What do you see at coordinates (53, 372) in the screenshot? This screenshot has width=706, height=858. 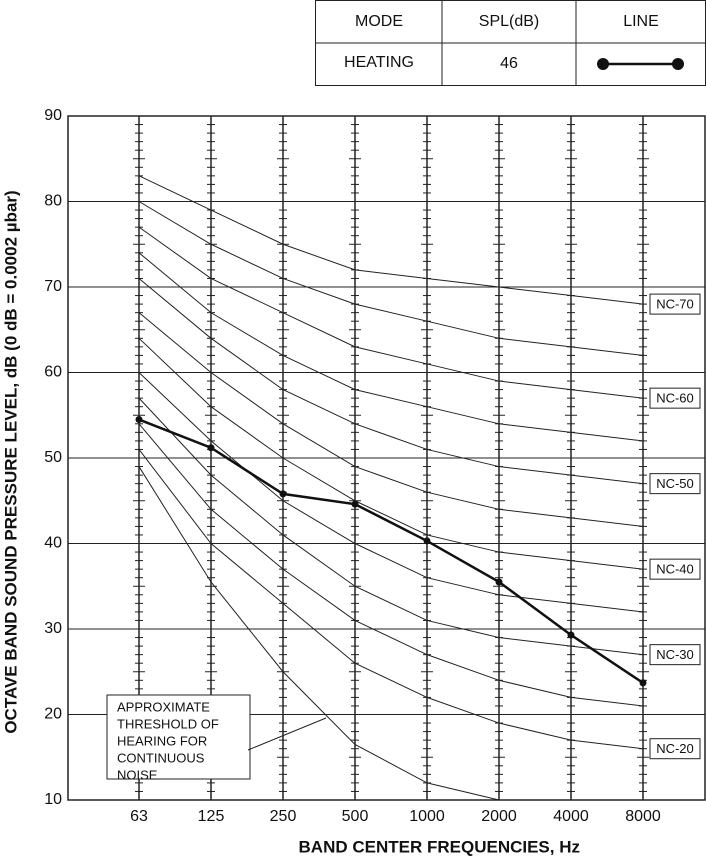 I see `y-tick-label: 60` at bounding box center [53, 372].